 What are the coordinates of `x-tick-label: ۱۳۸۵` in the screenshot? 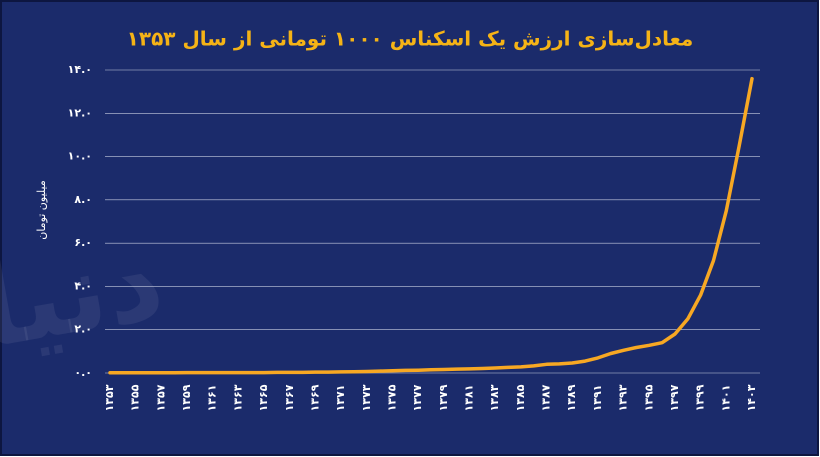 It's located at (520, 397).